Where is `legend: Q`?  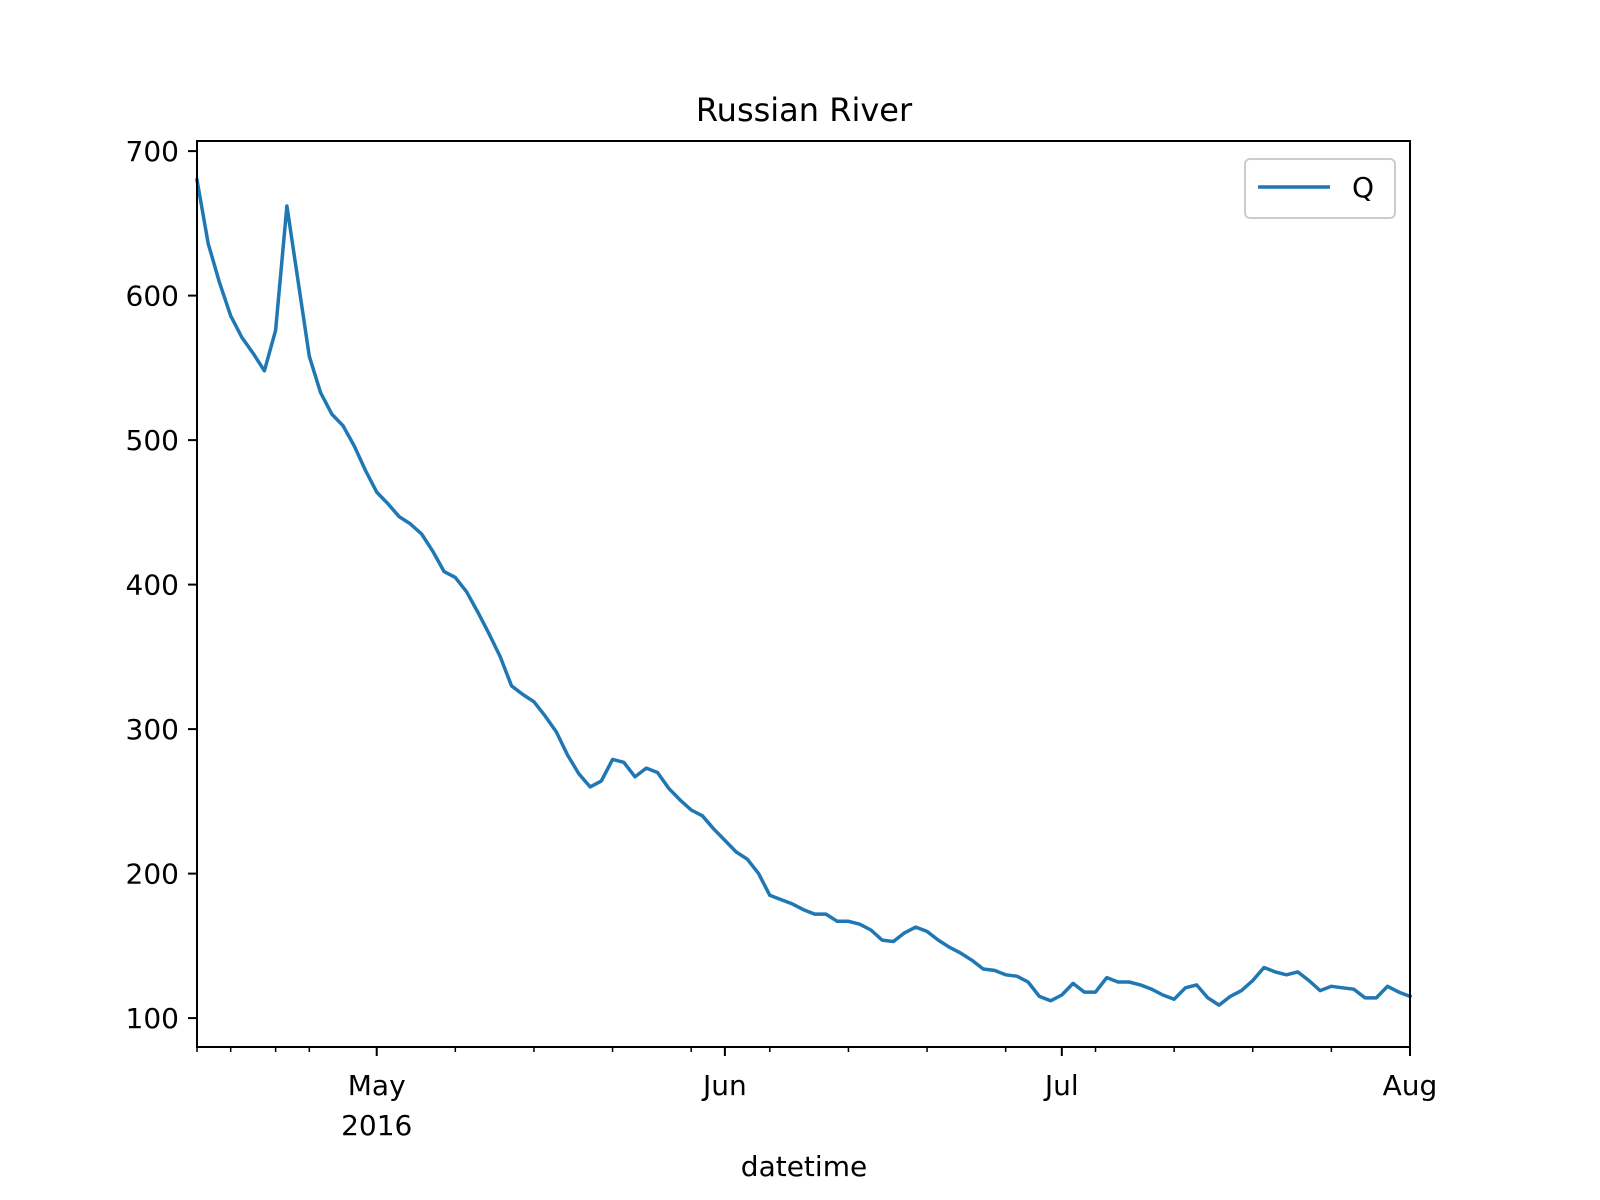
legend: Q is located at coordinates (1320, 188).